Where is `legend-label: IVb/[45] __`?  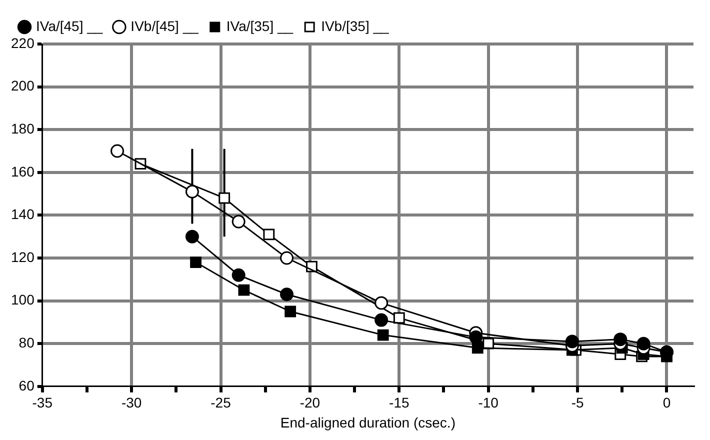
legend-label: IVb/[45] __ is located at coordinates (164, 26).